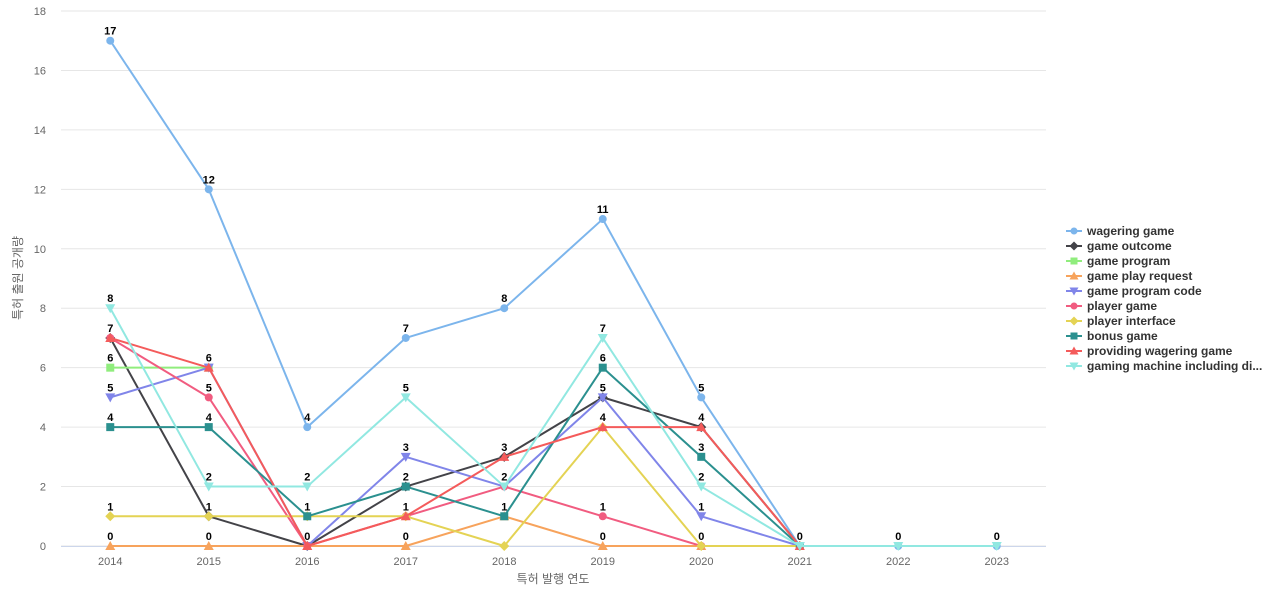  I want to click on x-tick-label: 2019, so click(603, 562).